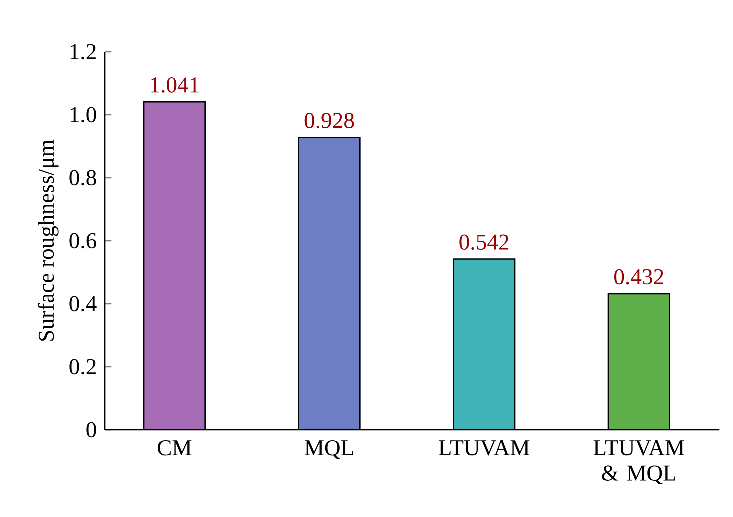 The width and height of the screenshot is (733, 517). I want to click on y-axis-title: Surface roughness/μm, so click(48, 240).